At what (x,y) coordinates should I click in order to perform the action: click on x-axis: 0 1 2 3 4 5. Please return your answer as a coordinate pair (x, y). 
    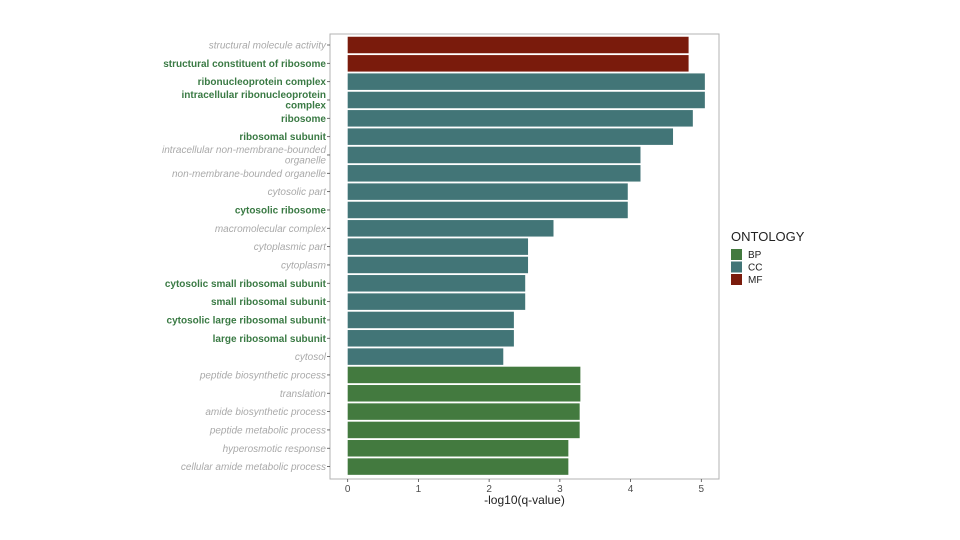
    Looking at the image, I should click on (525, 487).